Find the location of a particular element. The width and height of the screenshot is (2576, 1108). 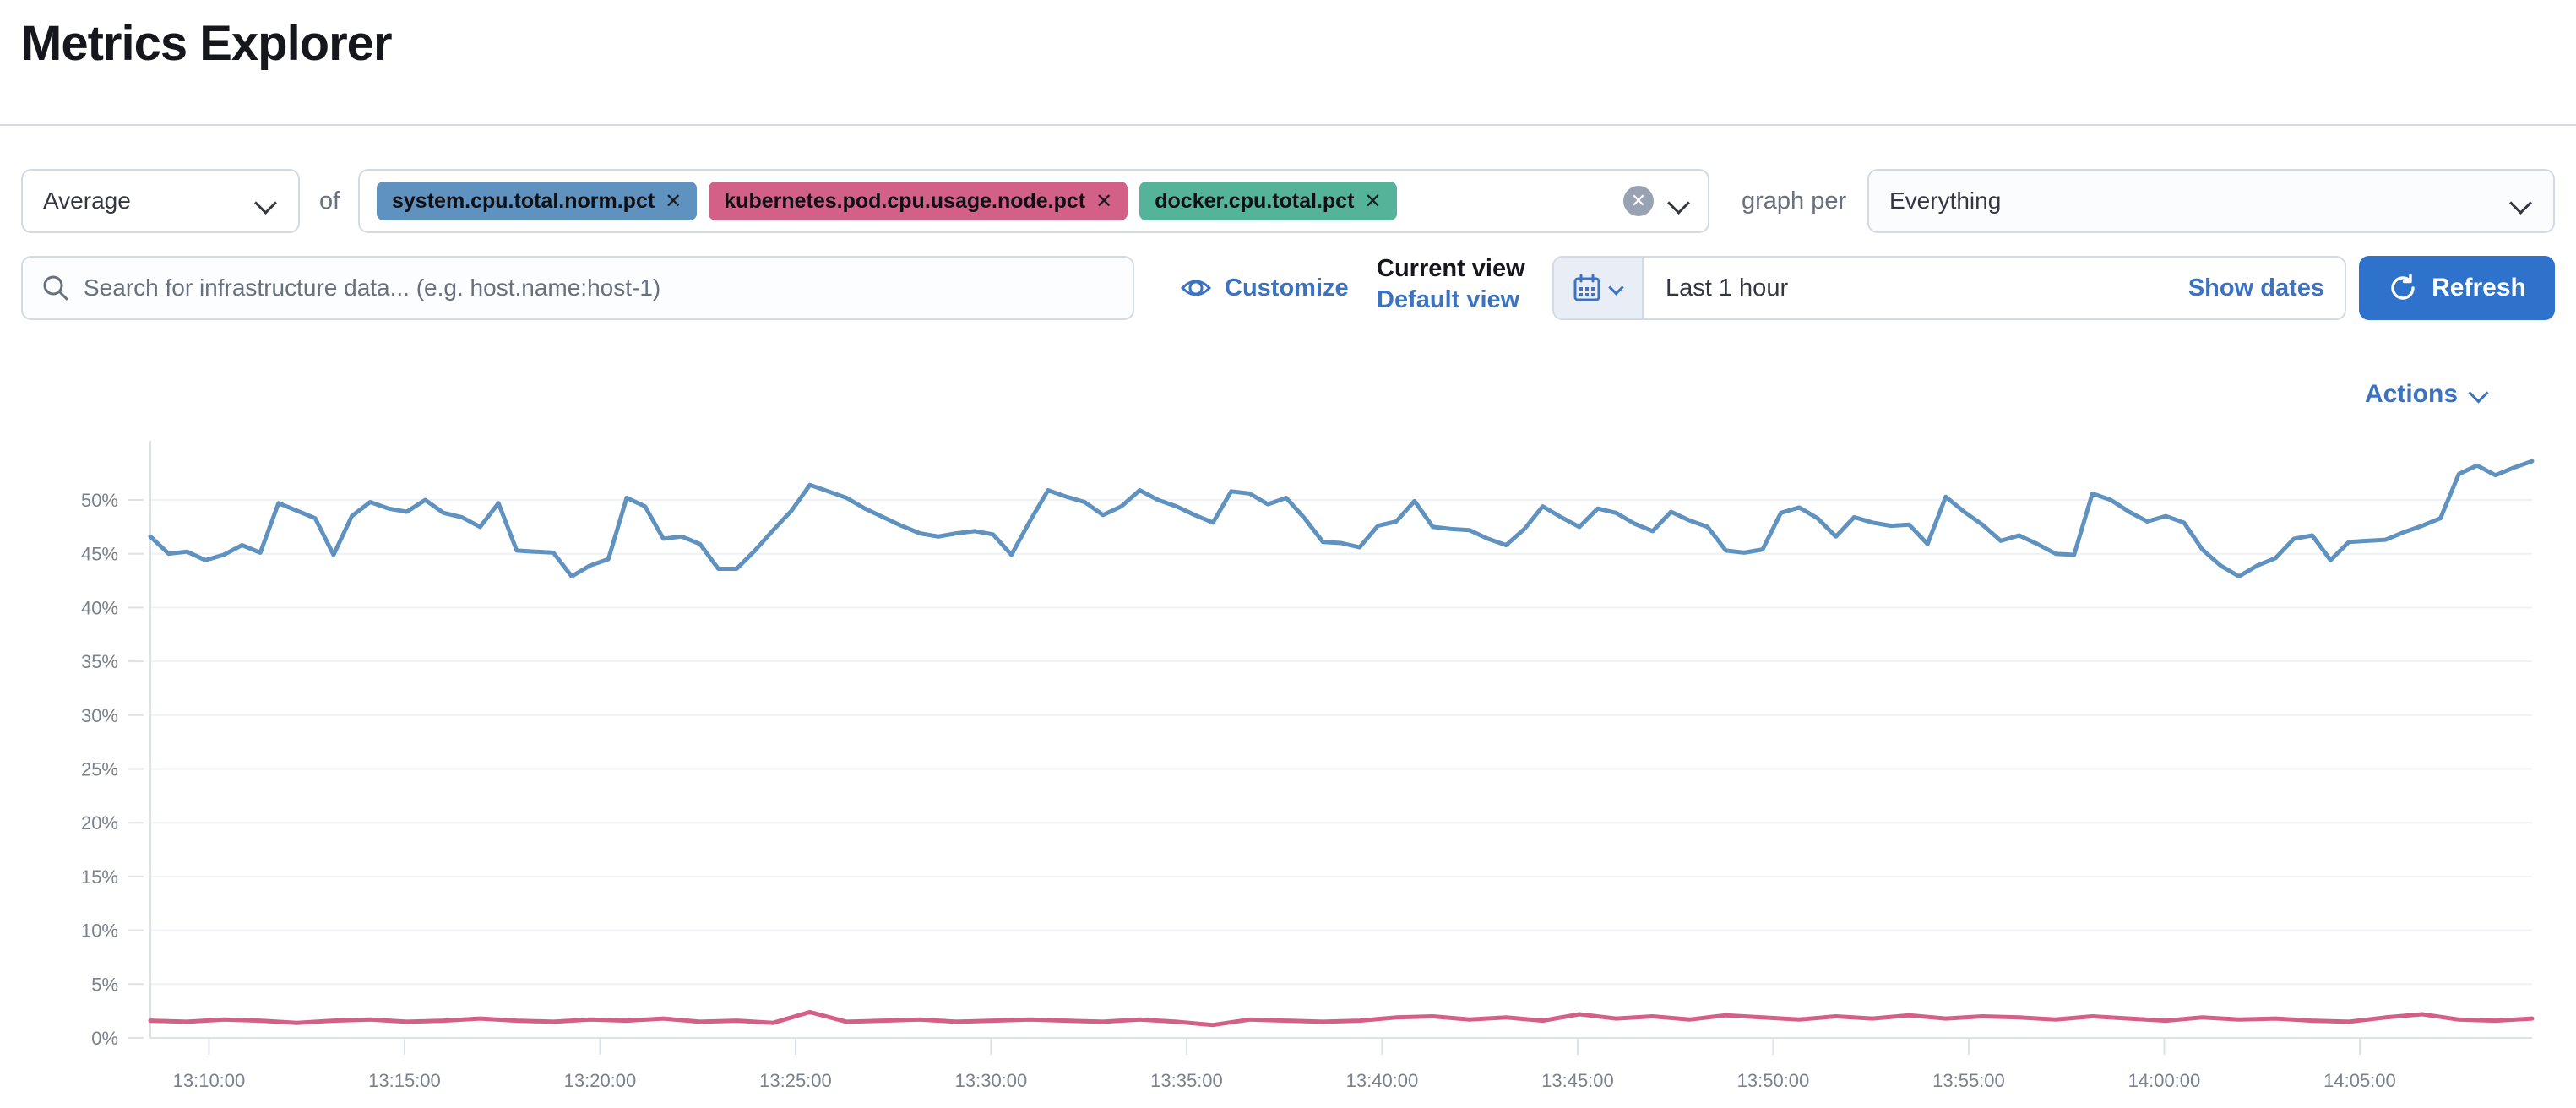

quick-select-button is located at coordinates (1599, 288).